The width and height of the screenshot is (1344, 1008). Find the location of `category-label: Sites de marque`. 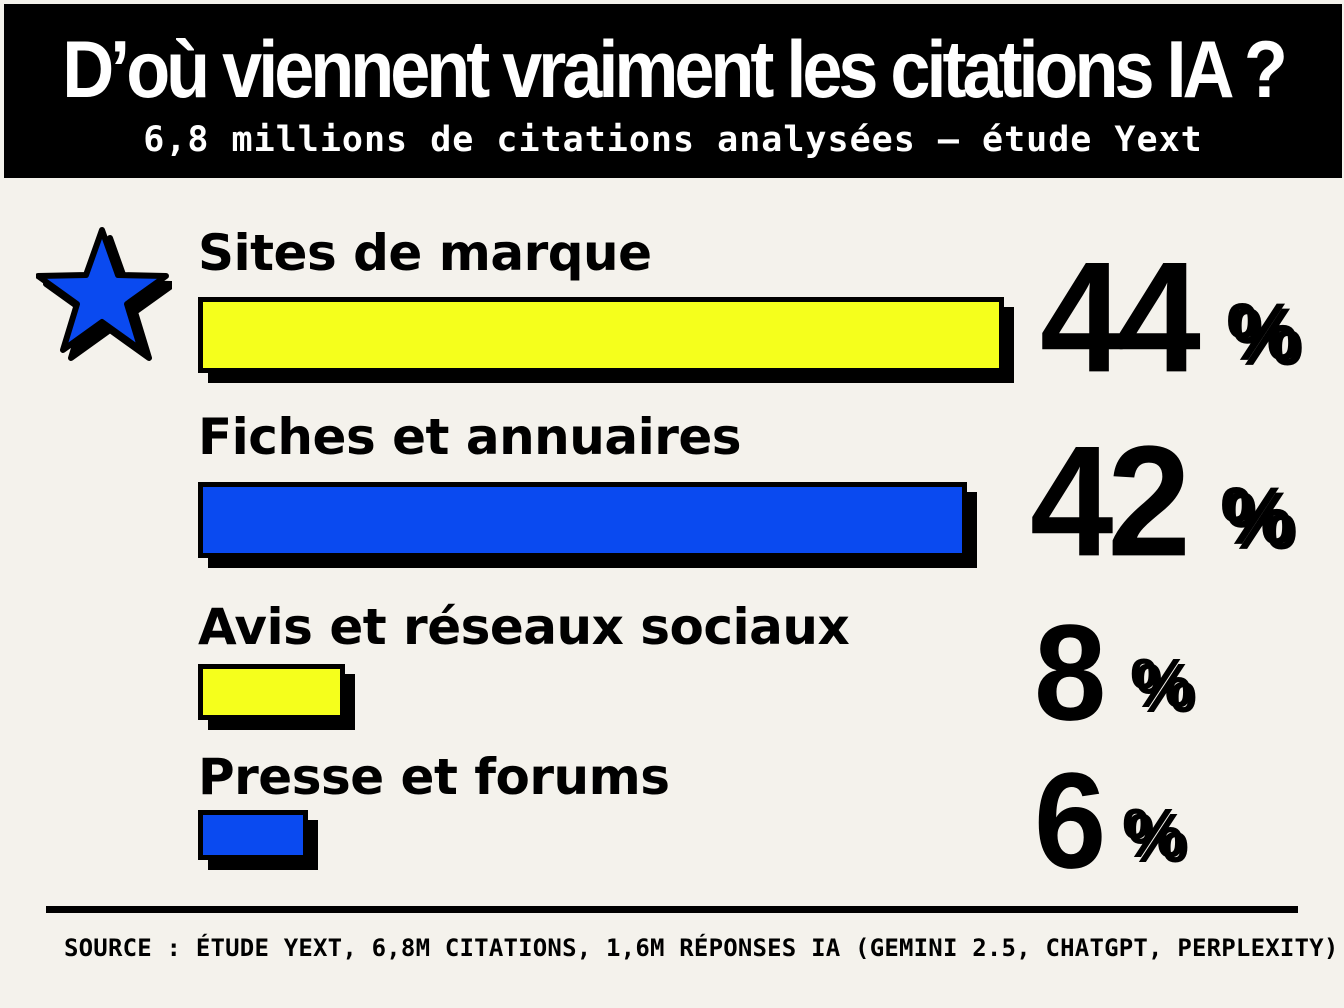

category-label: Sites de marque is located at coordinates (425, 253).